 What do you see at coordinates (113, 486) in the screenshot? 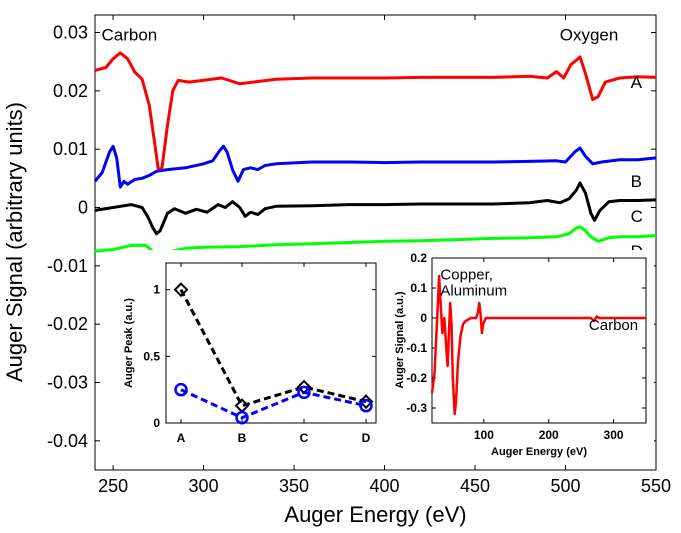
I see `x-tick-label: 250` at bounding box center [113, 486].